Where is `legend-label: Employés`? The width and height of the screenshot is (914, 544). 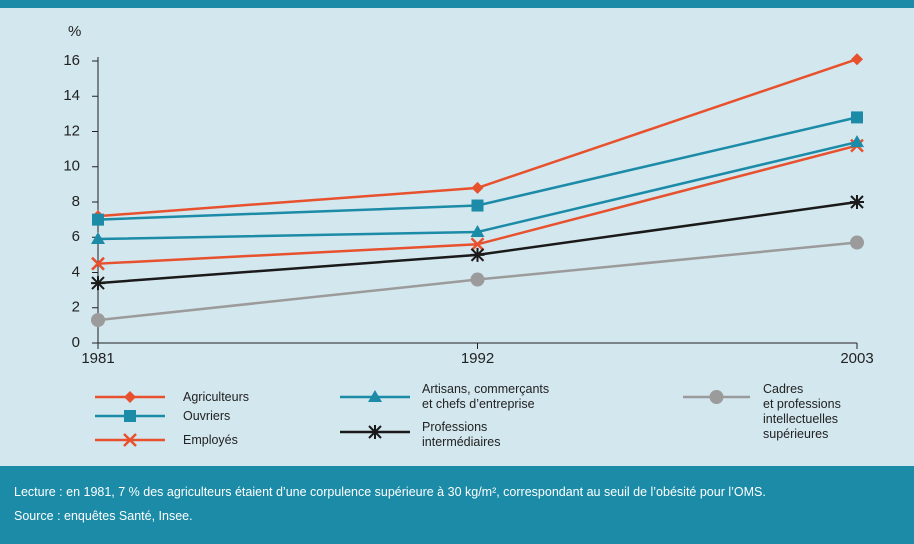
legend-label: Employés is located at coordinates (210, 440).